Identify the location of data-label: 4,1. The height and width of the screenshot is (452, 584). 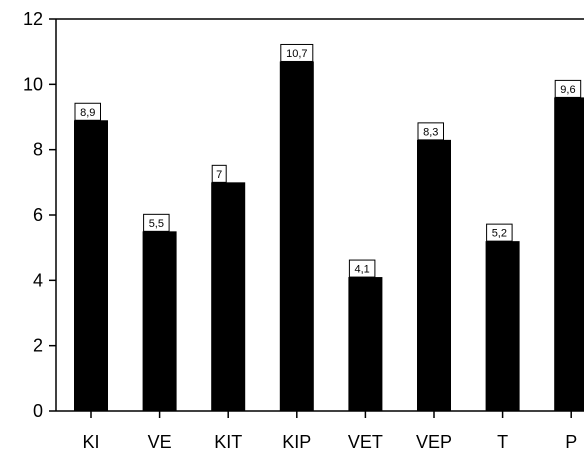
(362, 268).